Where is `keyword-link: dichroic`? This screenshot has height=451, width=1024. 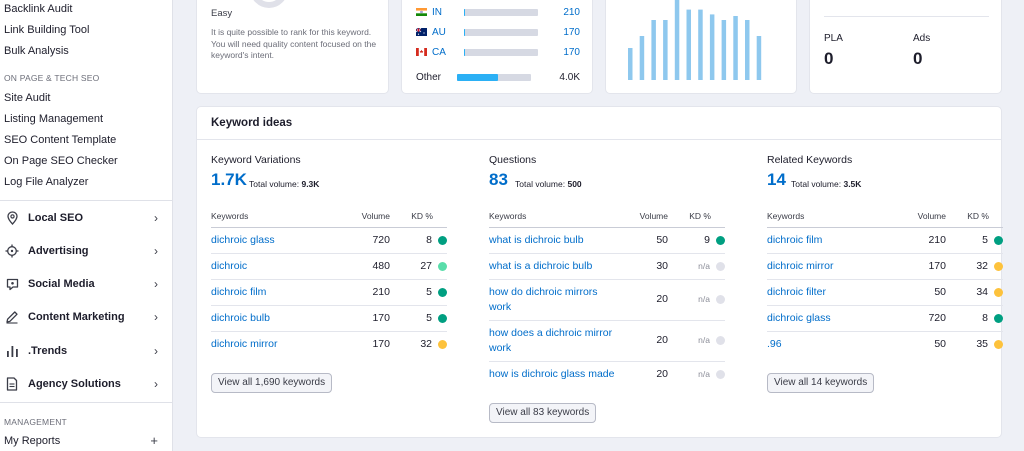 keyword-link: dichroic is located at coordinates (229, 266).